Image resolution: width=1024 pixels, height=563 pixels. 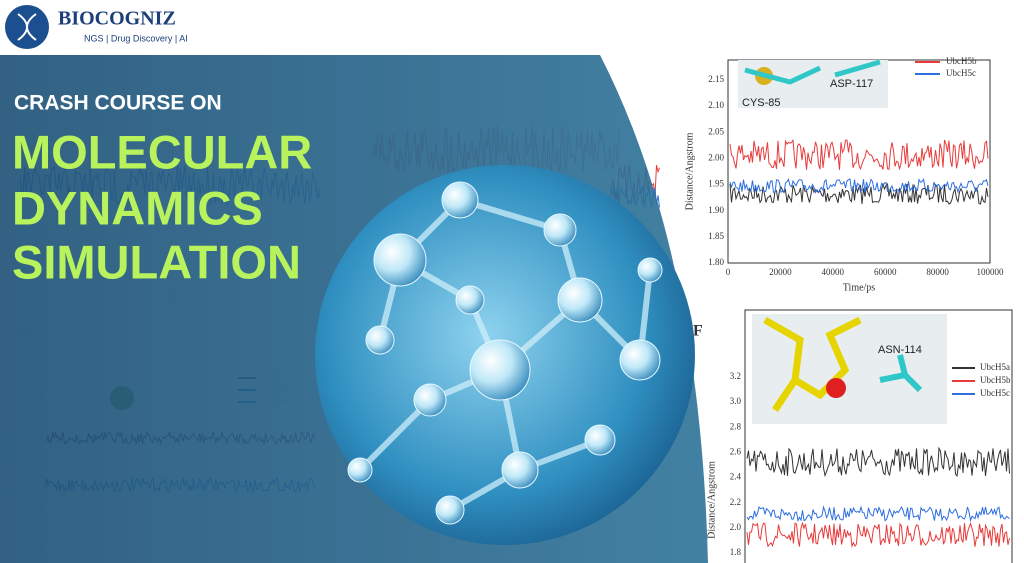 I want to click on tagline: NGS | Drug Discovery | AI, so click(x=136, y=38).